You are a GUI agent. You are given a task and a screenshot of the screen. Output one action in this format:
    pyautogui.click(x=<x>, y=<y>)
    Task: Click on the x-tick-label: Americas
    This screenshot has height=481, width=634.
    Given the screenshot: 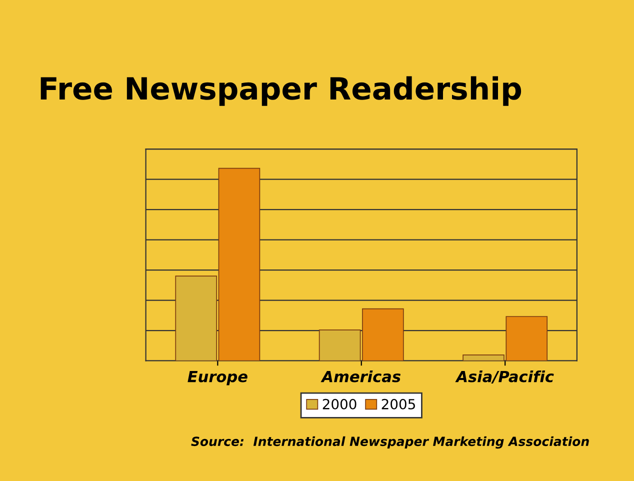 What is the action you would take?
    pyautogui.click(x=360, y=376)
    